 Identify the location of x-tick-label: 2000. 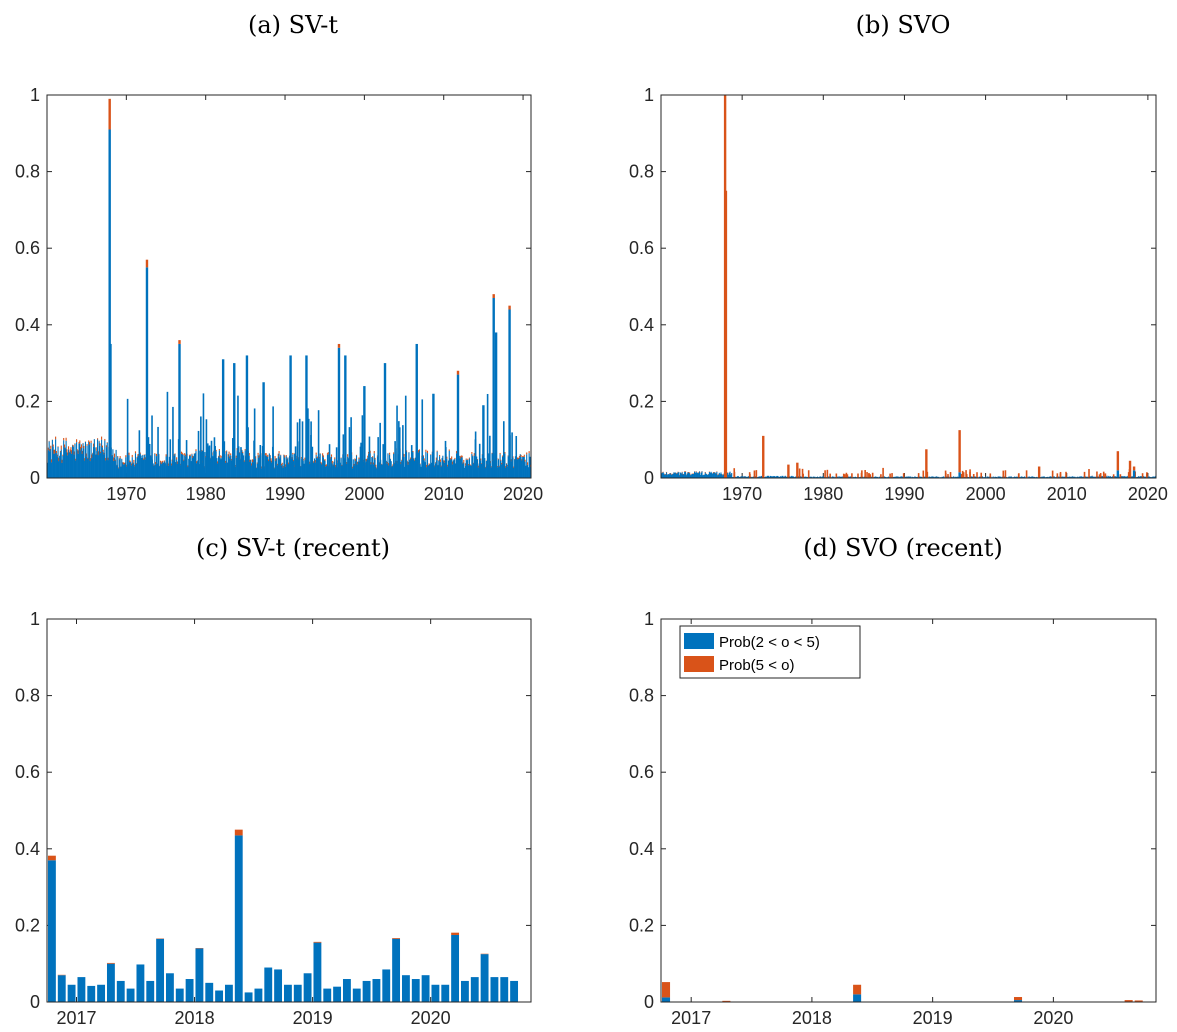
(364, 494).